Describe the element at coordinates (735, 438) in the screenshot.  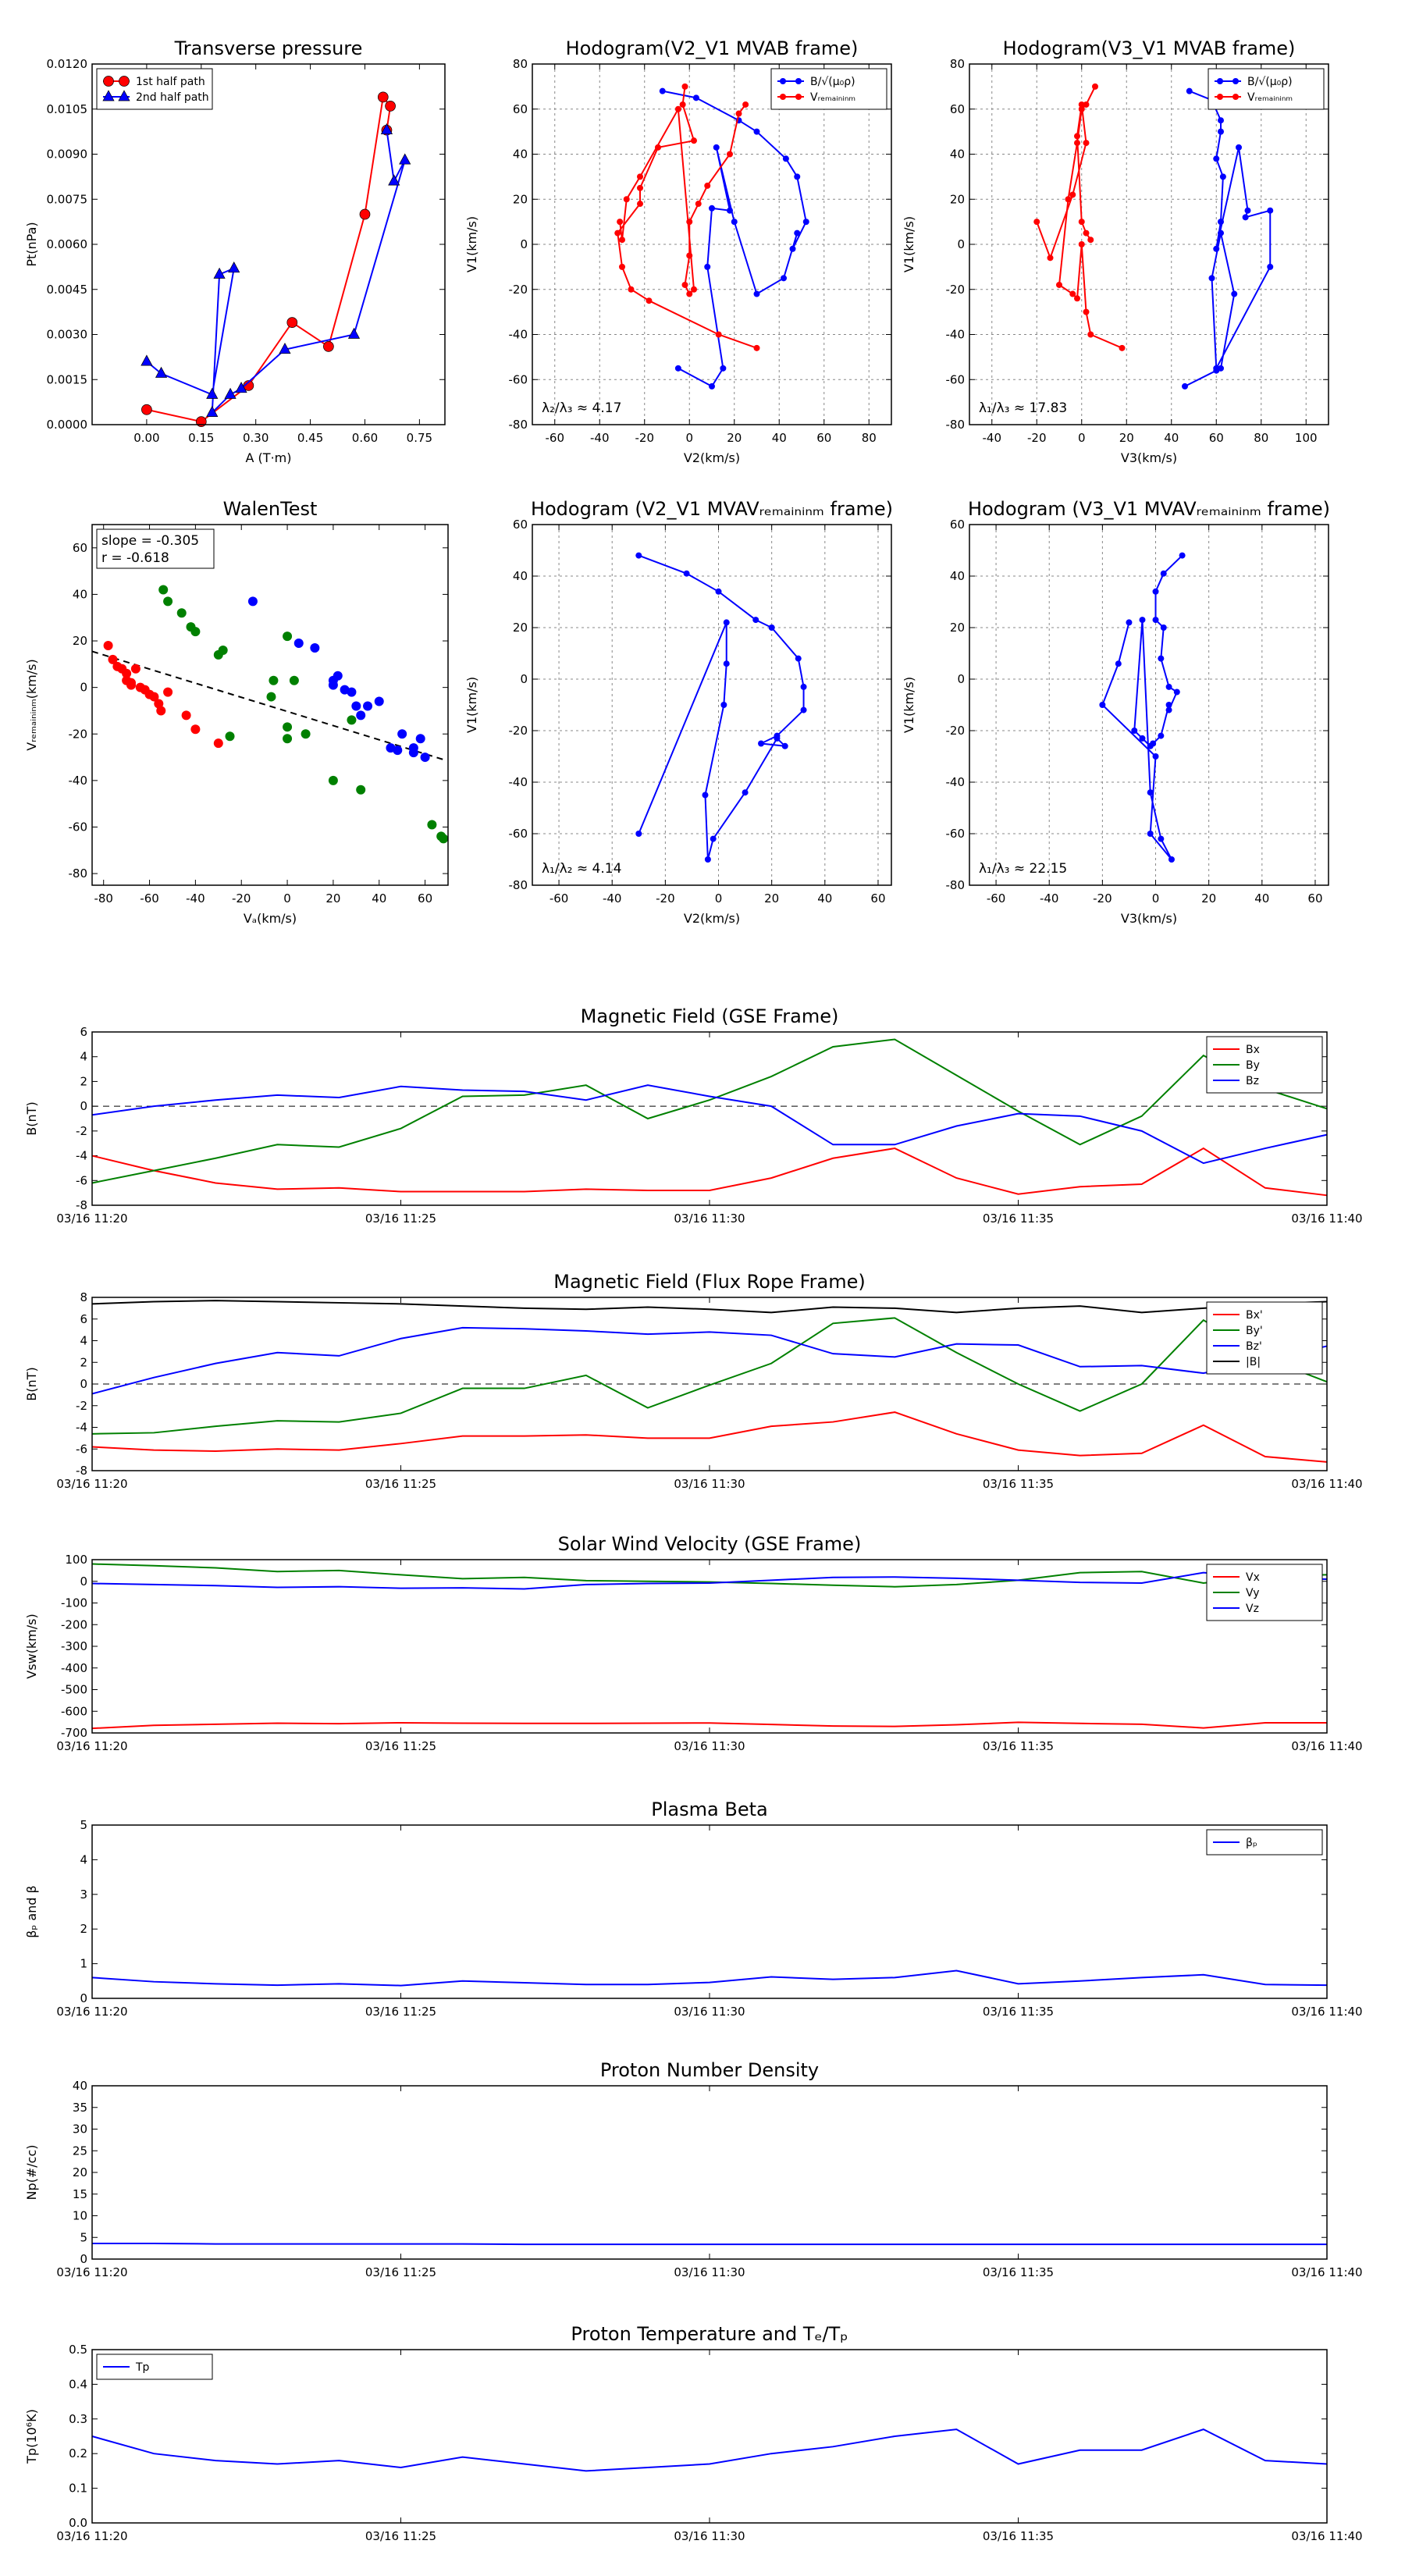
I see `x-tick-label: 20` at that location.